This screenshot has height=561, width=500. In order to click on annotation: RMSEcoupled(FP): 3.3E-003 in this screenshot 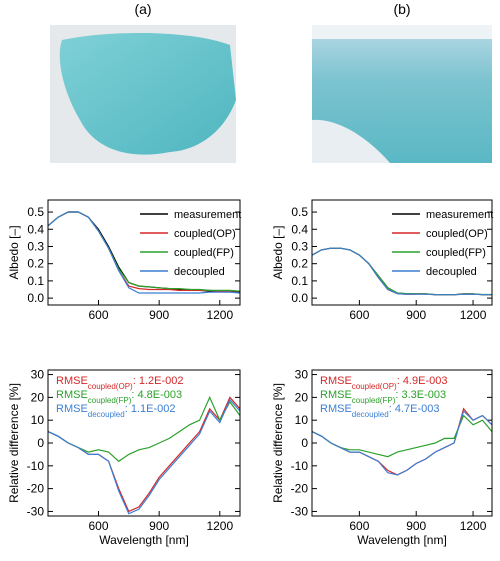, I will do `click(383, 397)`.